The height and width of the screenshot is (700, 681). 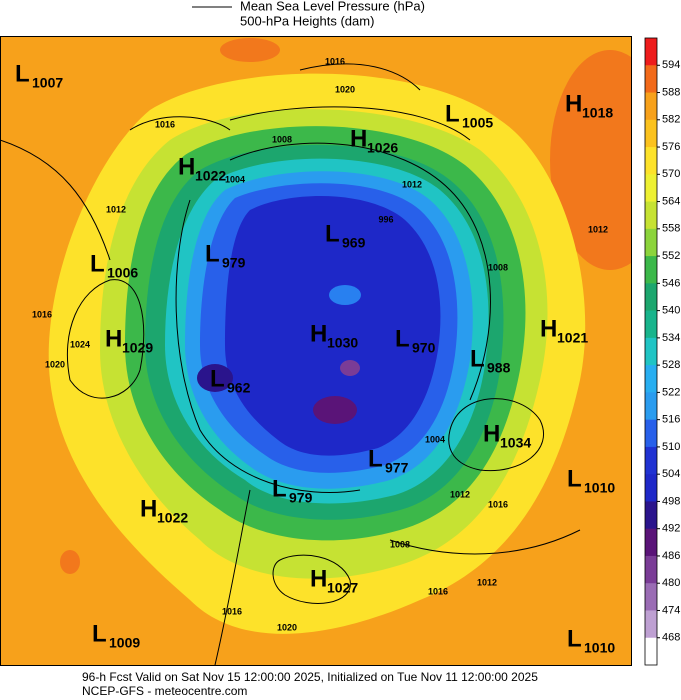 What do you see at coordinates (671, 201) in the screenshot?
I see `colorbar-label: 564` at bounding box center [671, 201].